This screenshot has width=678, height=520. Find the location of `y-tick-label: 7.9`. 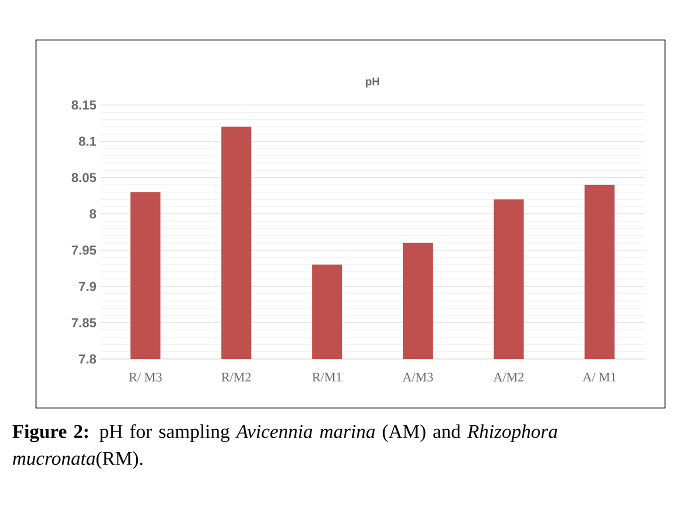

y-tick-label: 7.9 is located at coordinates (87, 286).